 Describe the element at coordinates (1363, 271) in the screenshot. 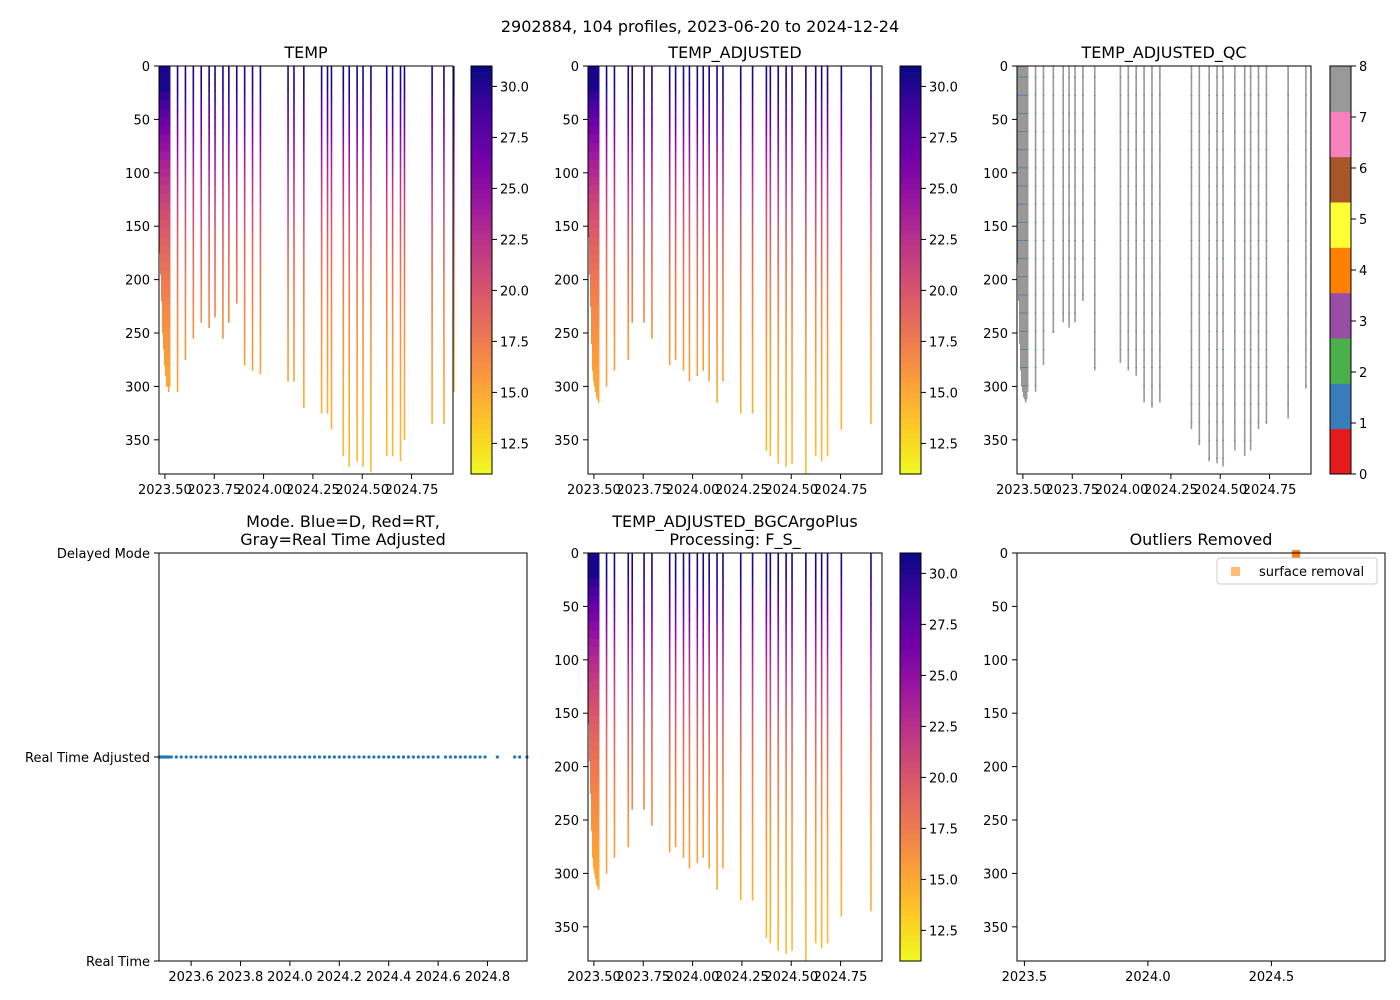

I see `colorbar-tick-label: 4` at that location.